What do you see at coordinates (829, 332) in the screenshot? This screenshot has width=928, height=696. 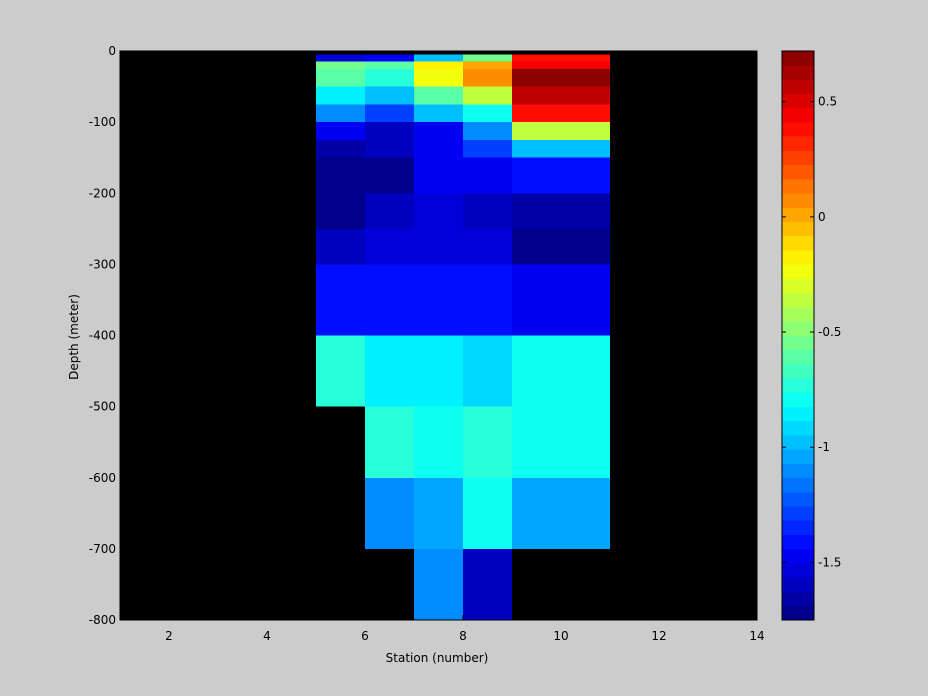 I see `colorbar-tick-label: -0.5` at bounding box center [829, 332].